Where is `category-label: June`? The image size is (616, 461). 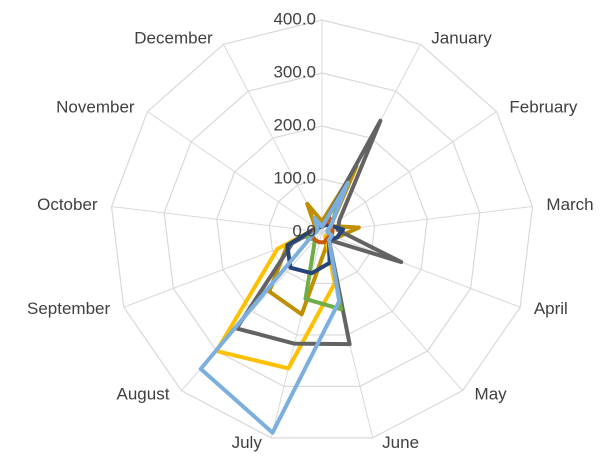
category-label: June is located at coordinates (400, 442).